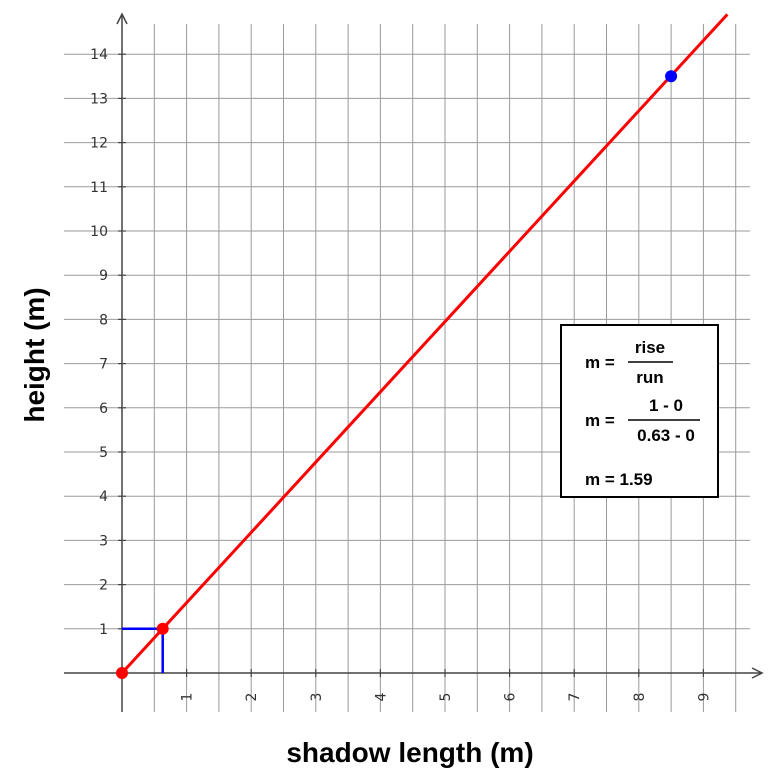  Describe the element at coordinates (252, 697) in the screenshot. I see `x-tick-label: 2` at that location.